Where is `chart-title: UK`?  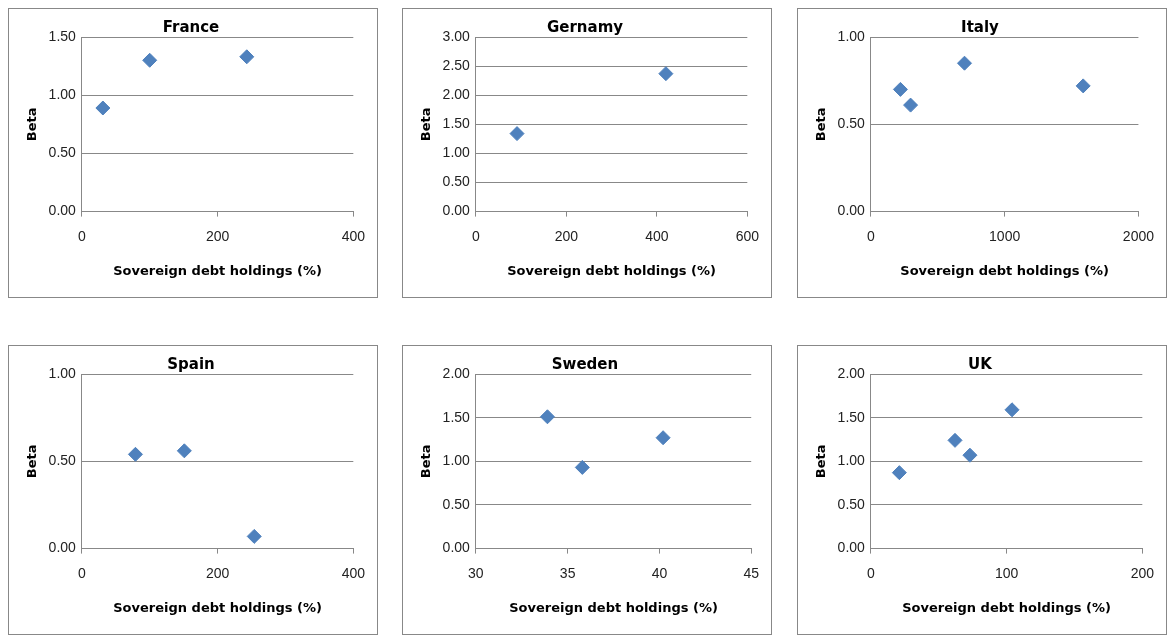 chart-title: UK is located at coordinates (981, 363).